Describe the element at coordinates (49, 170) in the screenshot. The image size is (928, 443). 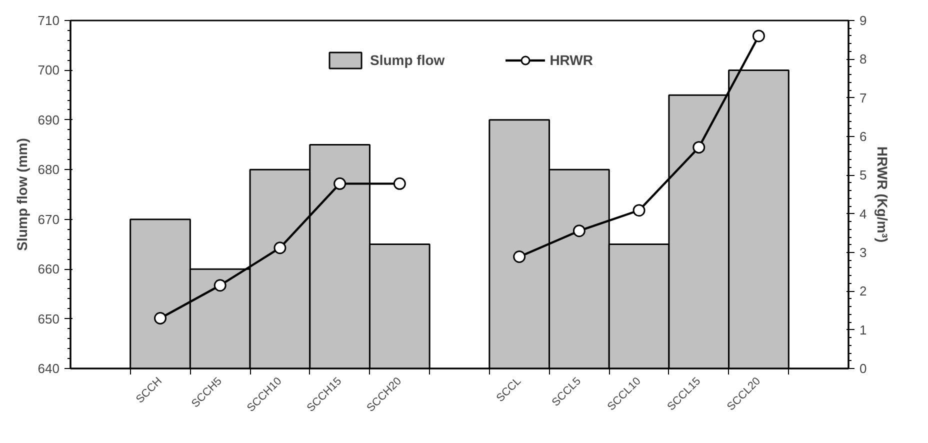
I see `y-tick-label: 680` at that location.